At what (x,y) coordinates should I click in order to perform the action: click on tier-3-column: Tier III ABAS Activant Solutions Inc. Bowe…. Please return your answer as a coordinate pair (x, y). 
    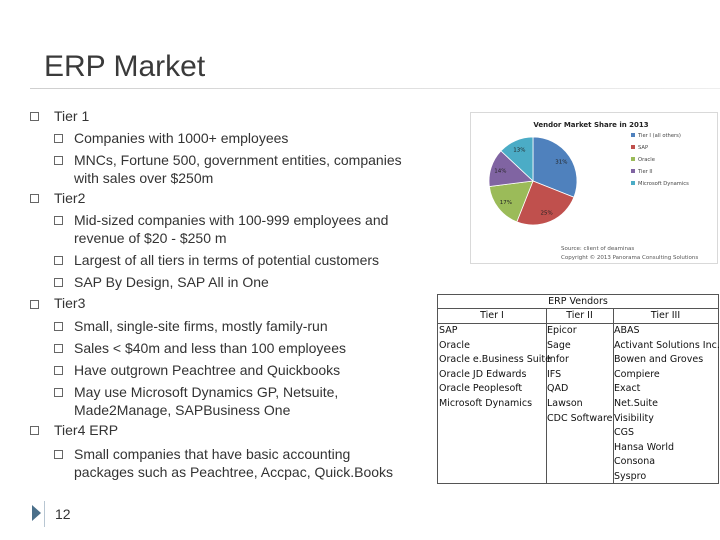
    Looking at the image, I should click on (666, 396).